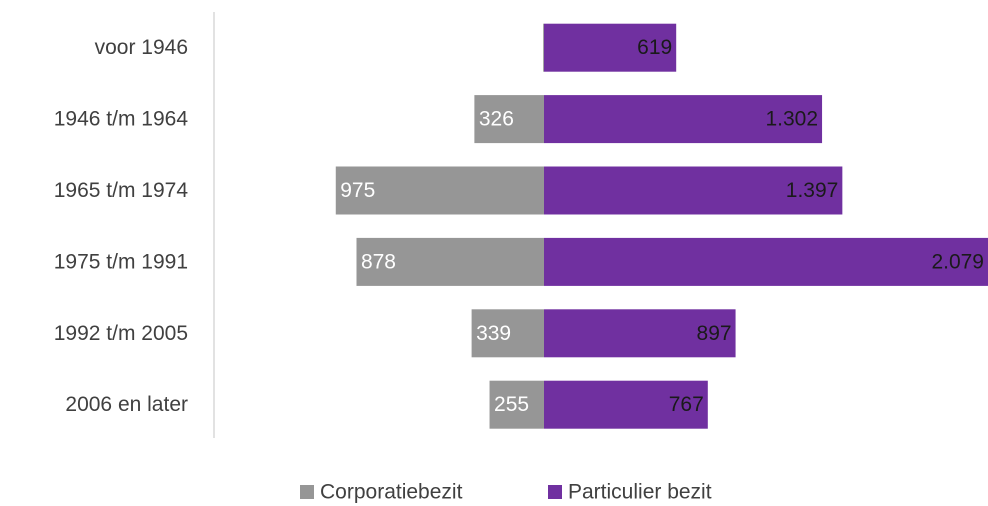 Image resolution: width=988 pixels, height=506 pixels. What do you see at coordinates (121, 333) in the screenshot?
I see `category-label: 1992 t/m 2005` at bounding box center [121, 333].